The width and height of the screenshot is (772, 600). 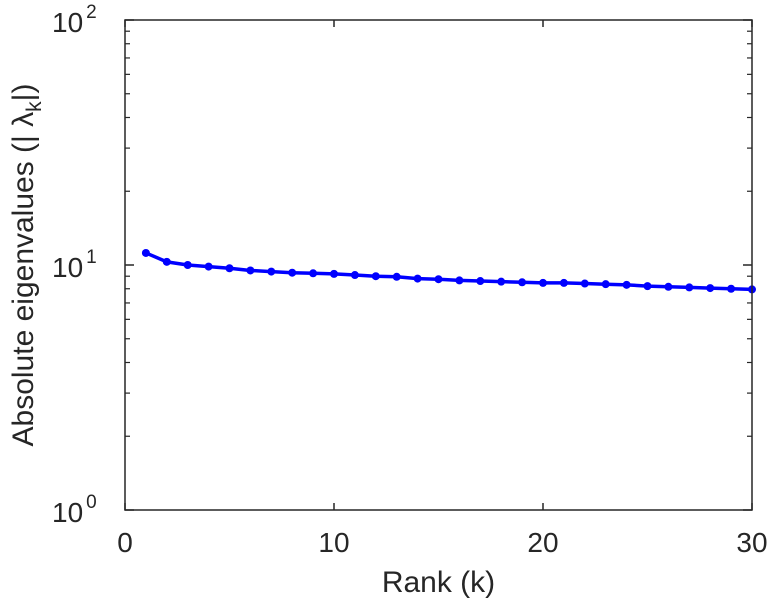 I want to click on y-tick-label: 10 1, so click(x=74, y=265).